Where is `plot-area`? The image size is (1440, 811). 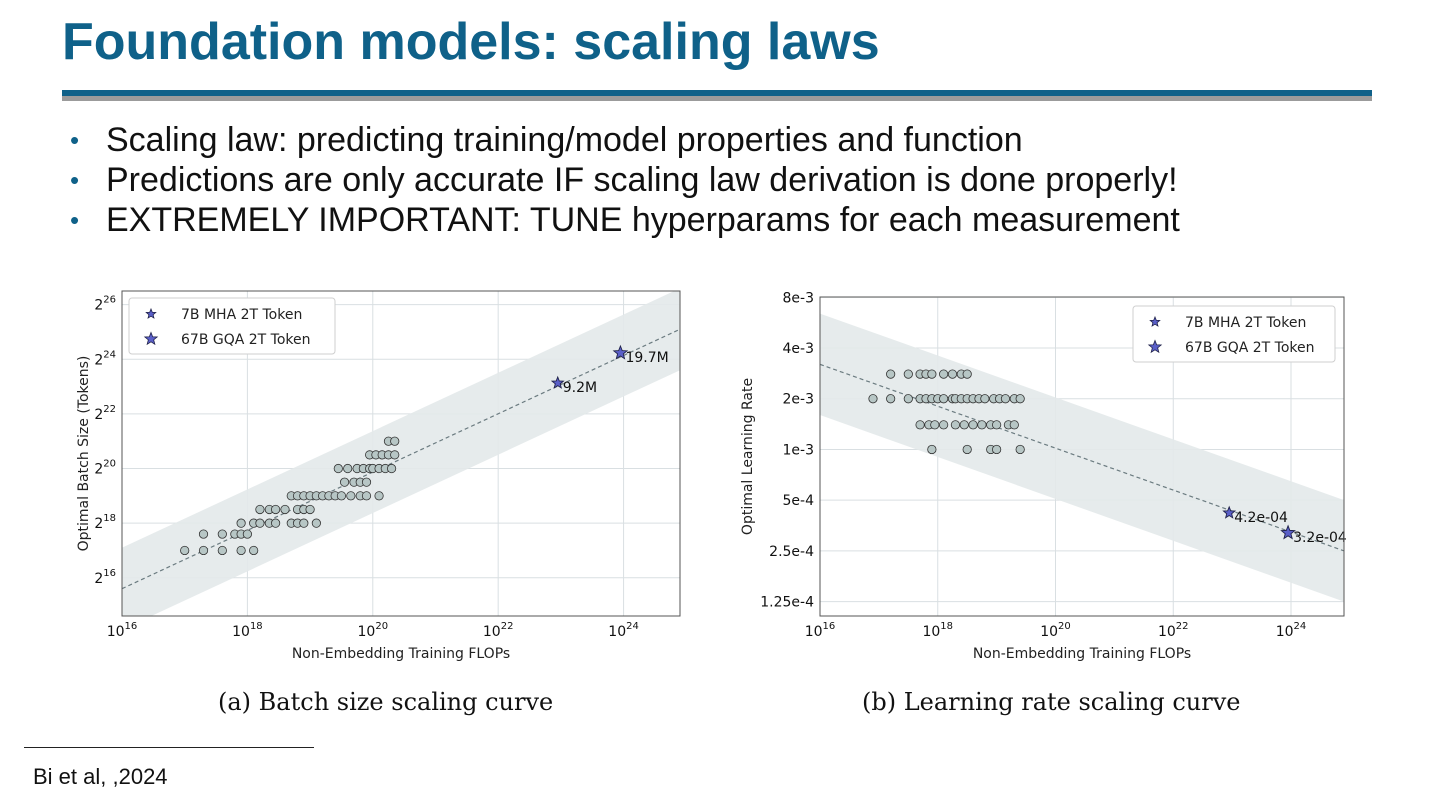 plot-area is located at coordinates (1082, 456).